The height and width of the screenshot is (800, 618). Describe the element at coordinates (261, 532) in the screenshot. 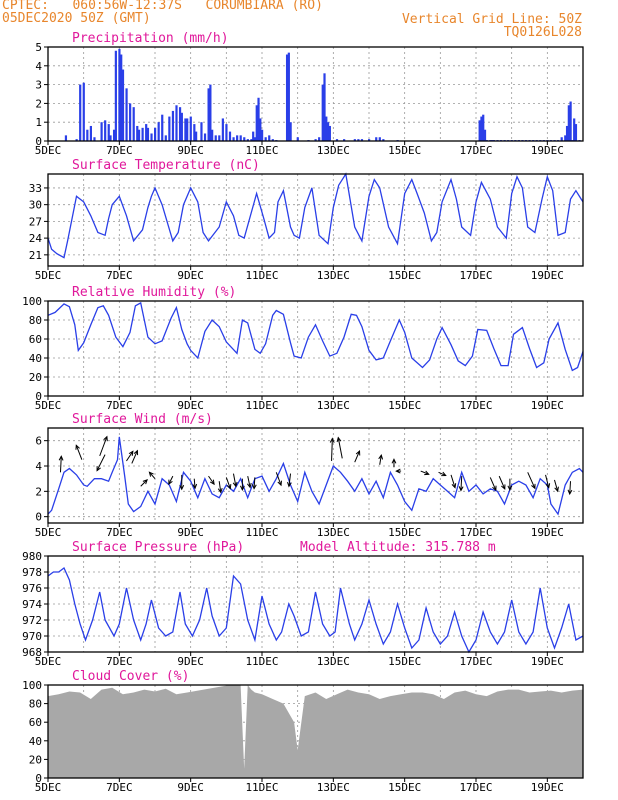

I see `wind-xtick-label: 11DEC` at that location.